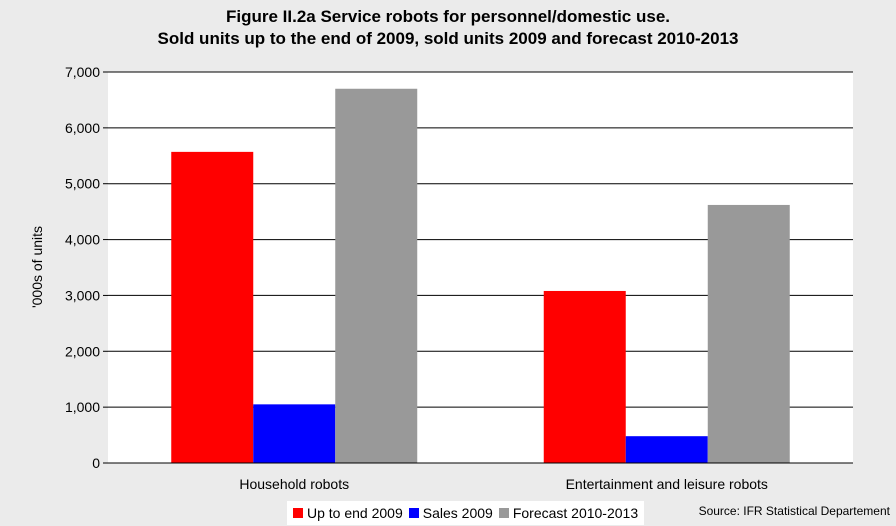 This screenshot has height=526, width=896. Describe the element at coordinates (86, 267) in the screenshot. I see `y-tick-labels: 0 1,000 2,000 3,000 4,000 5,000 6,000 7,000` at that location.